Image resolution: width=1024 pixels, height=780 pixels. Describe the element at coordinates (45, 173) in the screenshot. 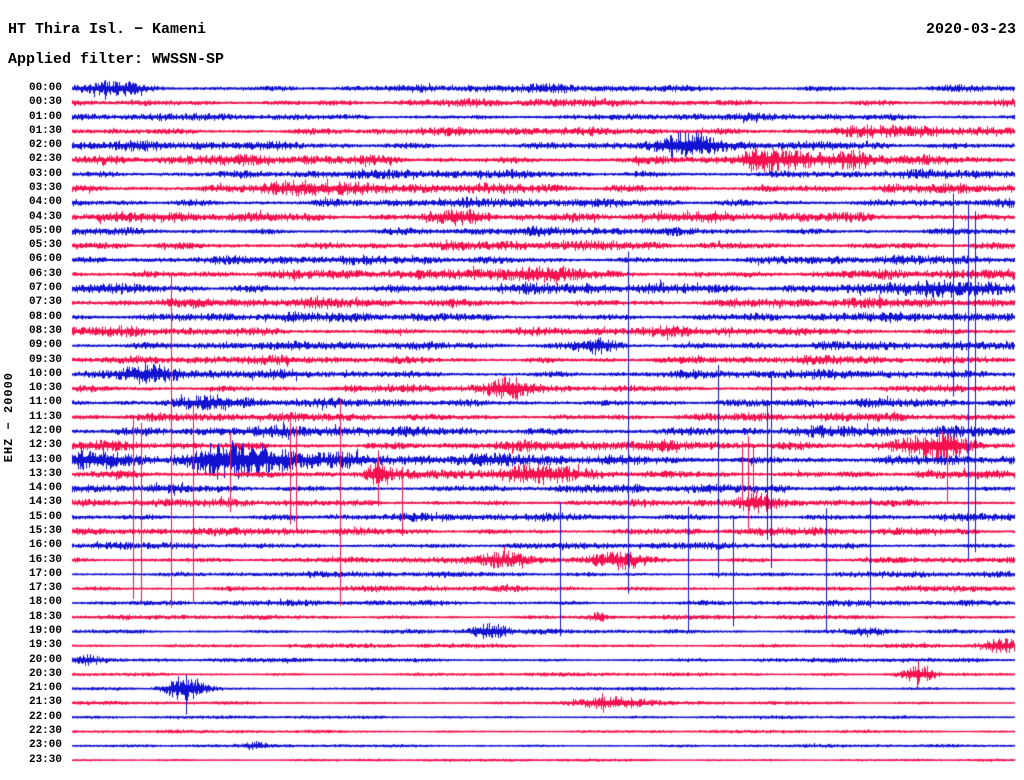

I see `time-label: 03:00` at that location.